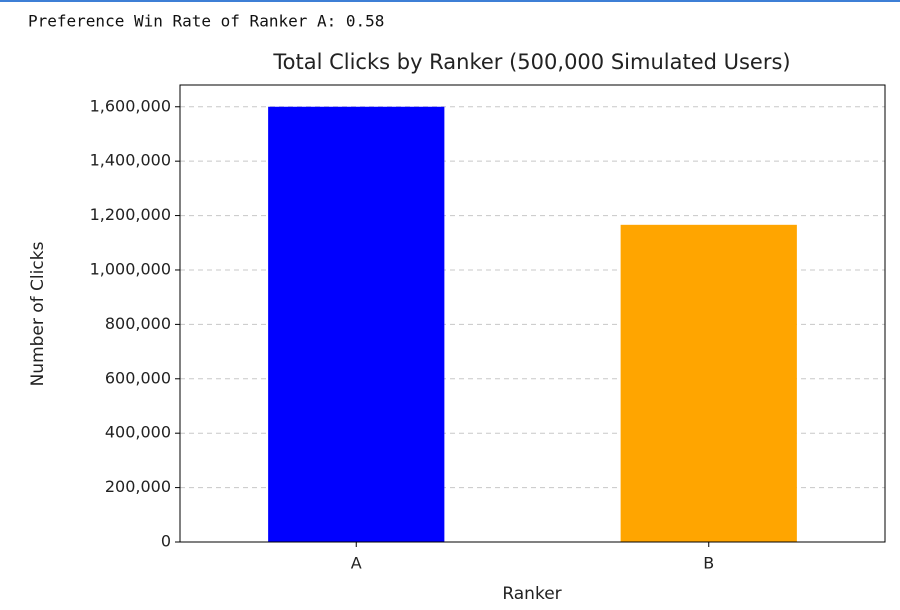 This screenshot has width=900, height=610. Describe the element at coordinates (38, 313) in the screenshot. I see `y-axis-label: Number of Clicks` at that location.